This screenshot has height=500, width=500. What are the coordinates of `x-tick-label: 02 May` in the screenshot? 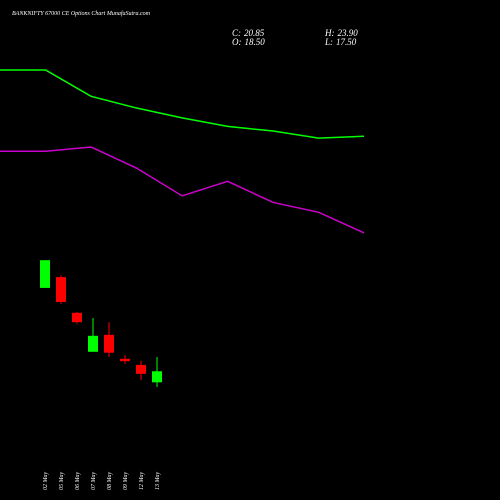 It's located at (46, 481).